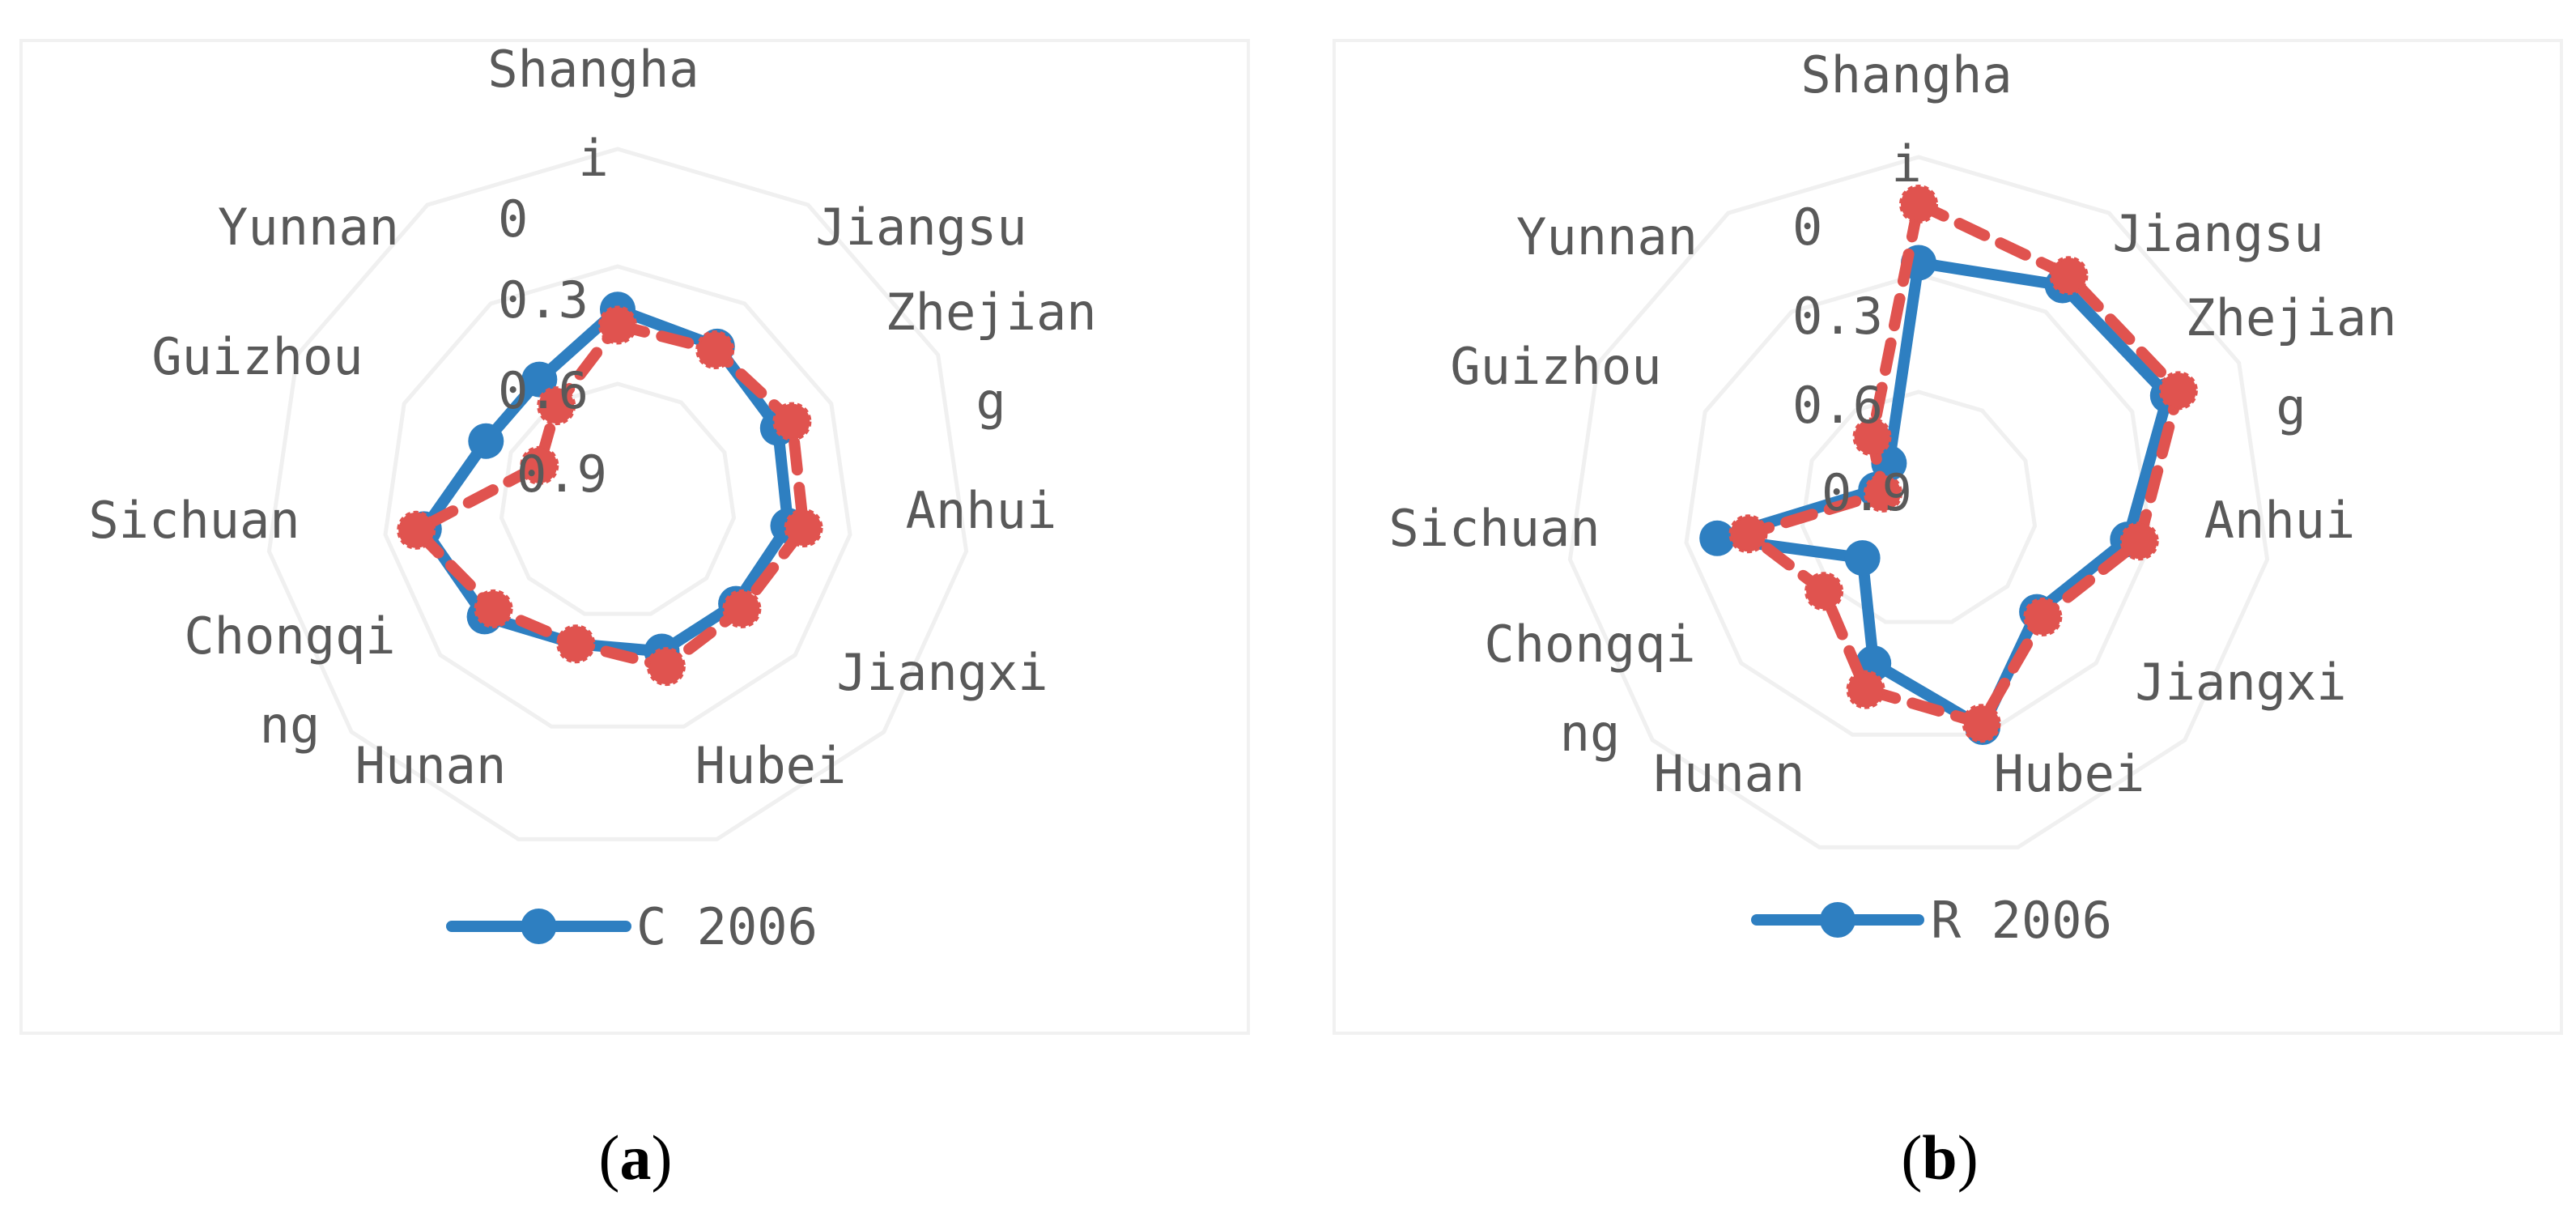 This screenshot has height=1213, width=2576. Describe the element at coordinates (486, 441) in the screenshot. I see `series-1-point-guizhou` at that location.